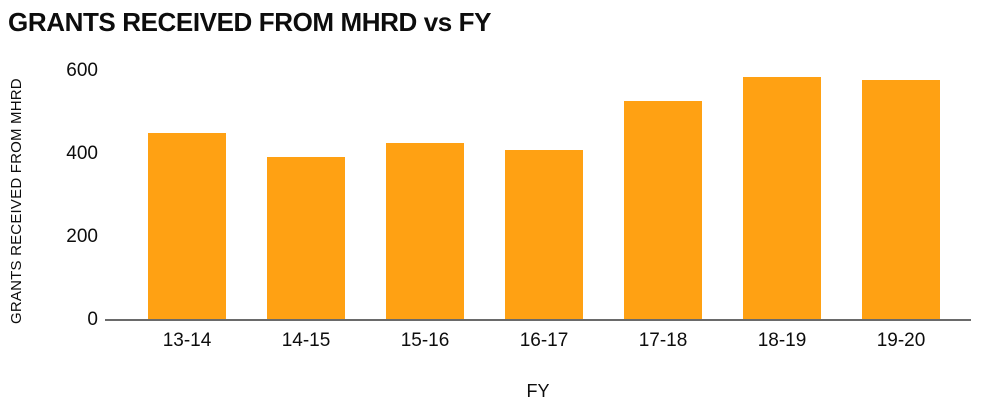 The image size is (983, 412). Describe the element at coordinates (425, 340) in the screenshot. I see `x-tick-label: 15-16` at that location.